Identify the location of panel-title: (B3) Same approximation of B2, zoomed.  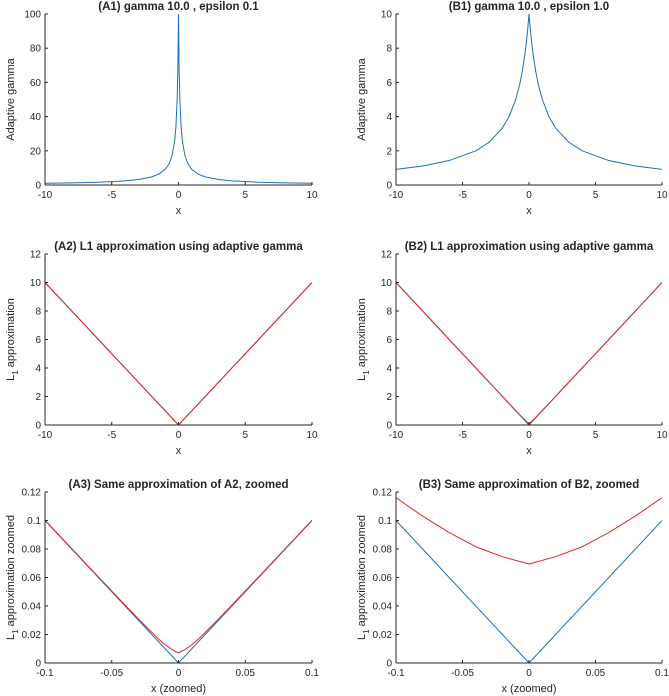
(529, 485).